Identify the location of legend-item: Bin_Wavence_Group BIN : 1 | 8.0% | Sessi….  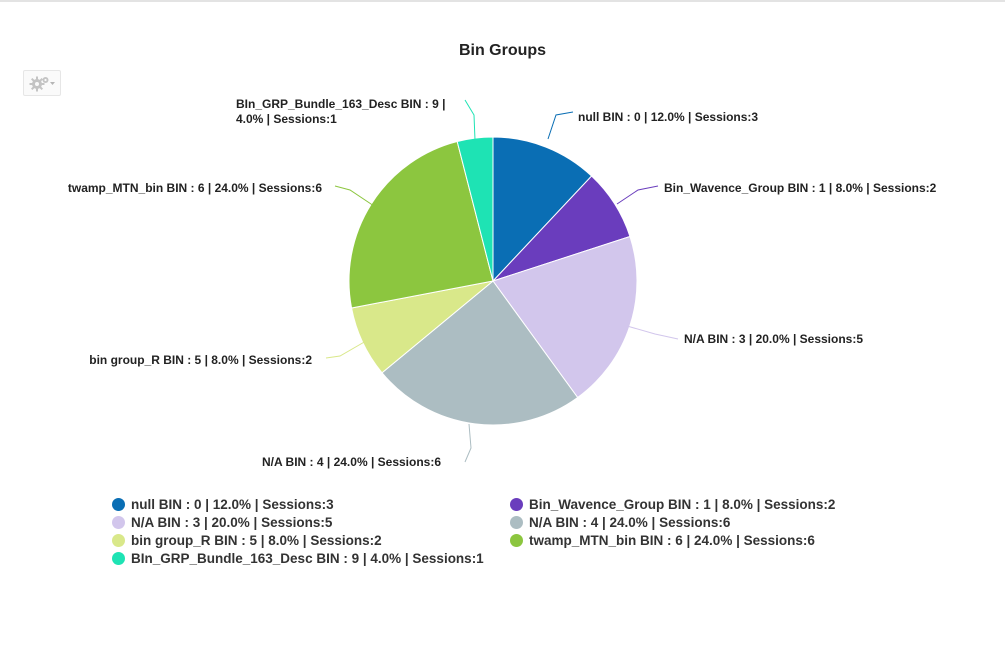
(709, 504).